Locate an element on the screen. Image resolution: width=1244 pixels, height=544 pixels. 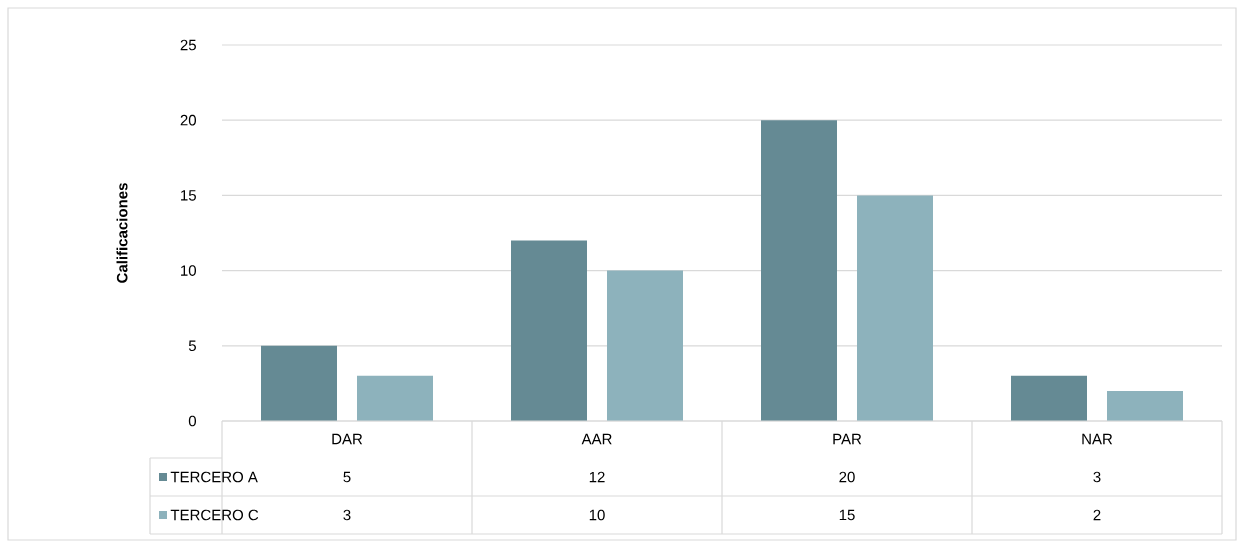
x-tick-label: DAR is located at coordinates (347, 439).